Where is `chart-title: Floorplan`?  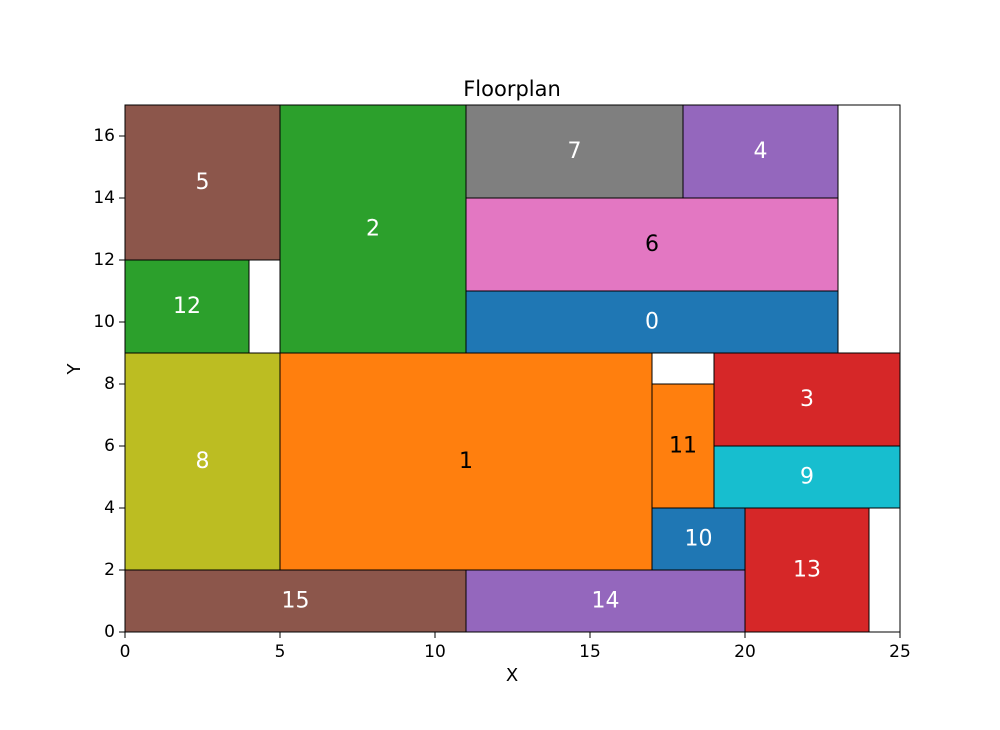
chart-title: Floorplan is located at coordinates (512, 89).